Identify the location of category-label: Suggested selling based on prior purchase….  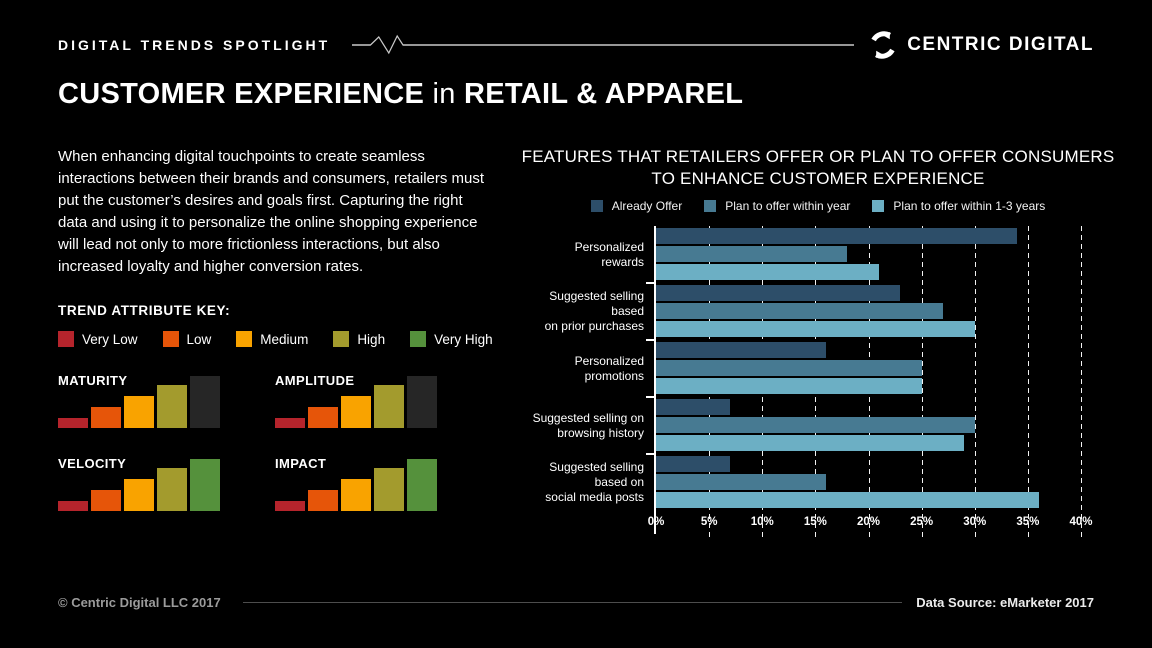
(587, 311).